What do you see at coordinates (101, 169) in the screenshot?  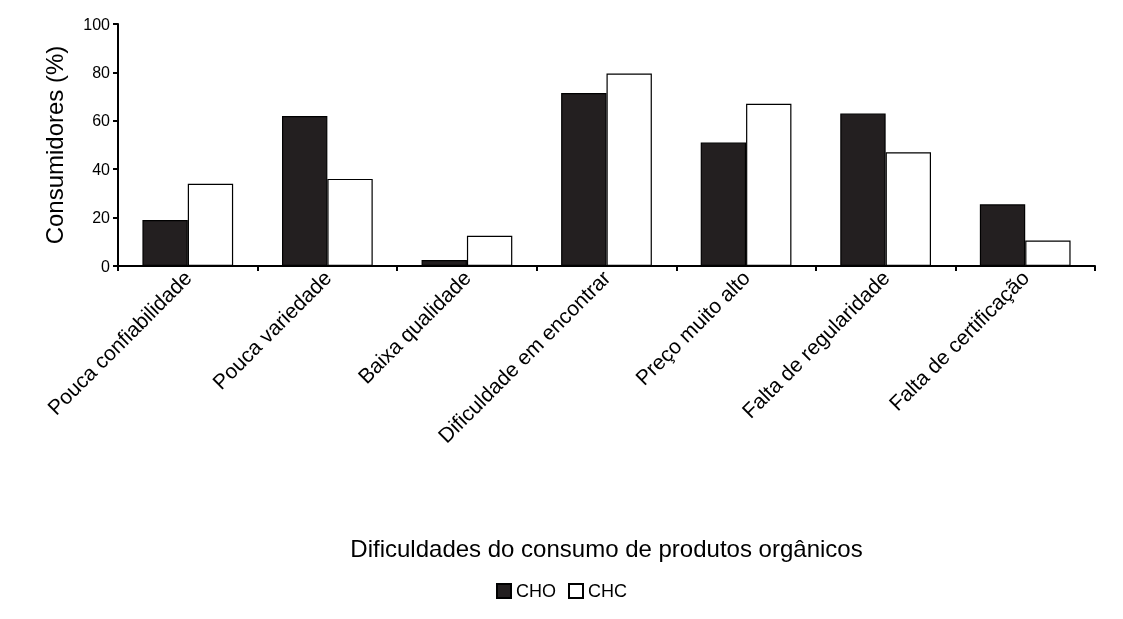 I see `y-tick-label: 40` at bounding box center [101, 169].